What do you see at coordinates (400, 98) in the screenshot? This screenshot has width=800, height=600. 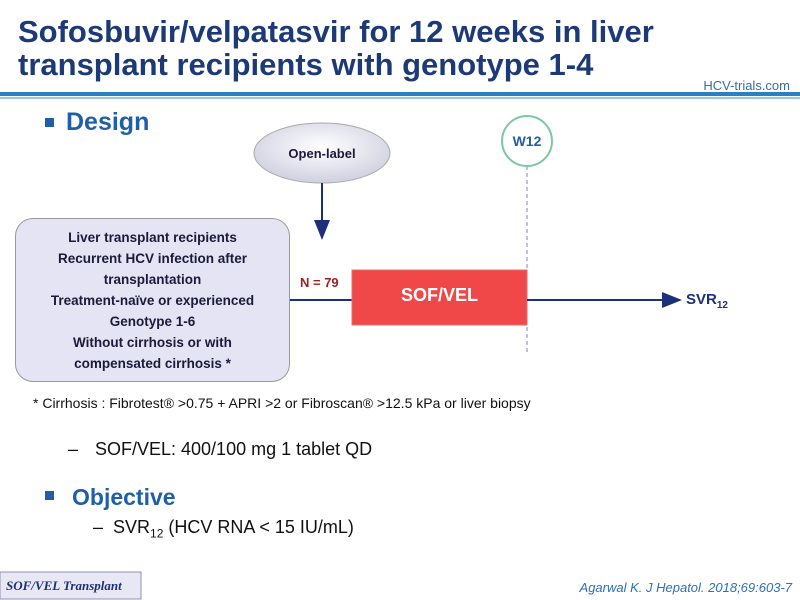 I see `title-rule-light` at bounding box center [400, 98].